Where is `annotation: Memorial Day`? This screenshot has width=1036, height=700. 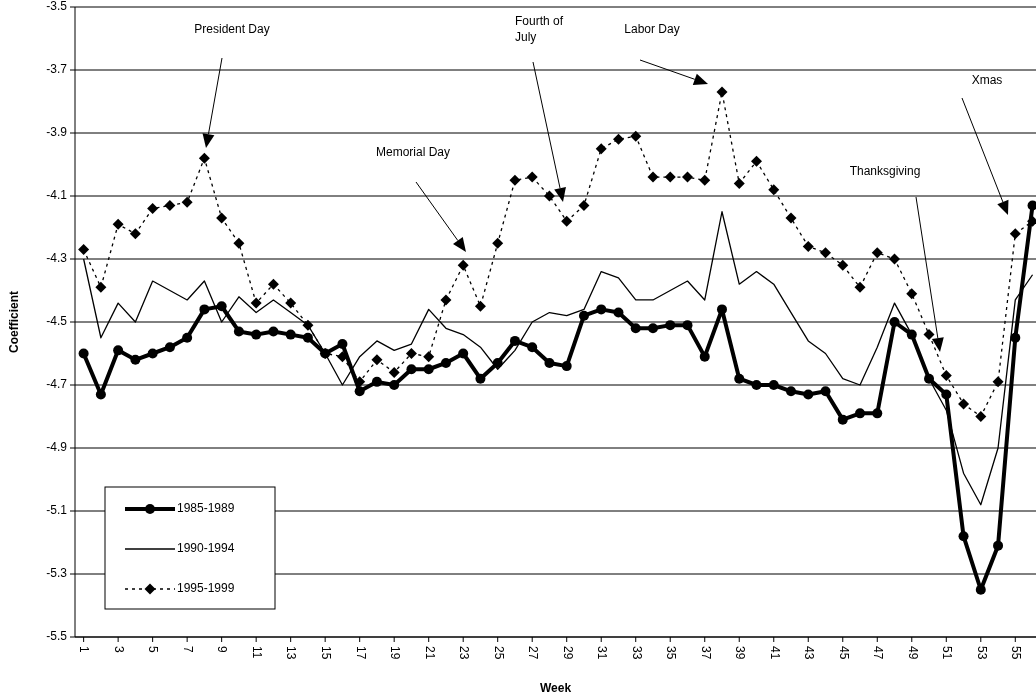
annotation: Memorial Day is located at coordinates (413, 152).